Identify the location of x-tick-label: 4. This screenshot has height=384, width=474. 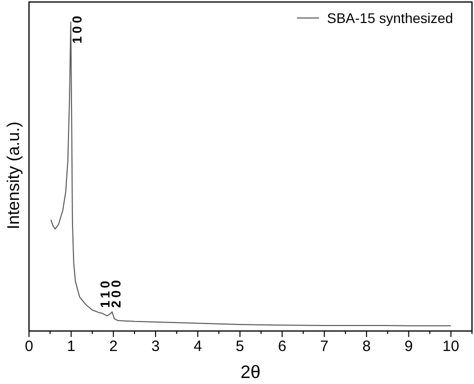
(198, 346).